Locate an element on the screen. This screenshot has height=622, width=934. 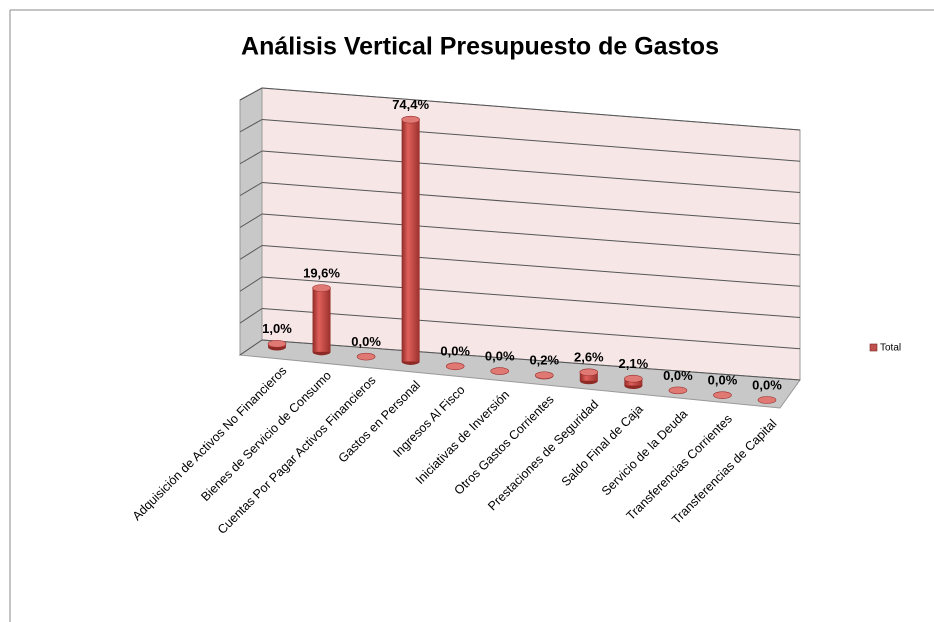
data-label: 2,6% is located at coordinates (589, 357).